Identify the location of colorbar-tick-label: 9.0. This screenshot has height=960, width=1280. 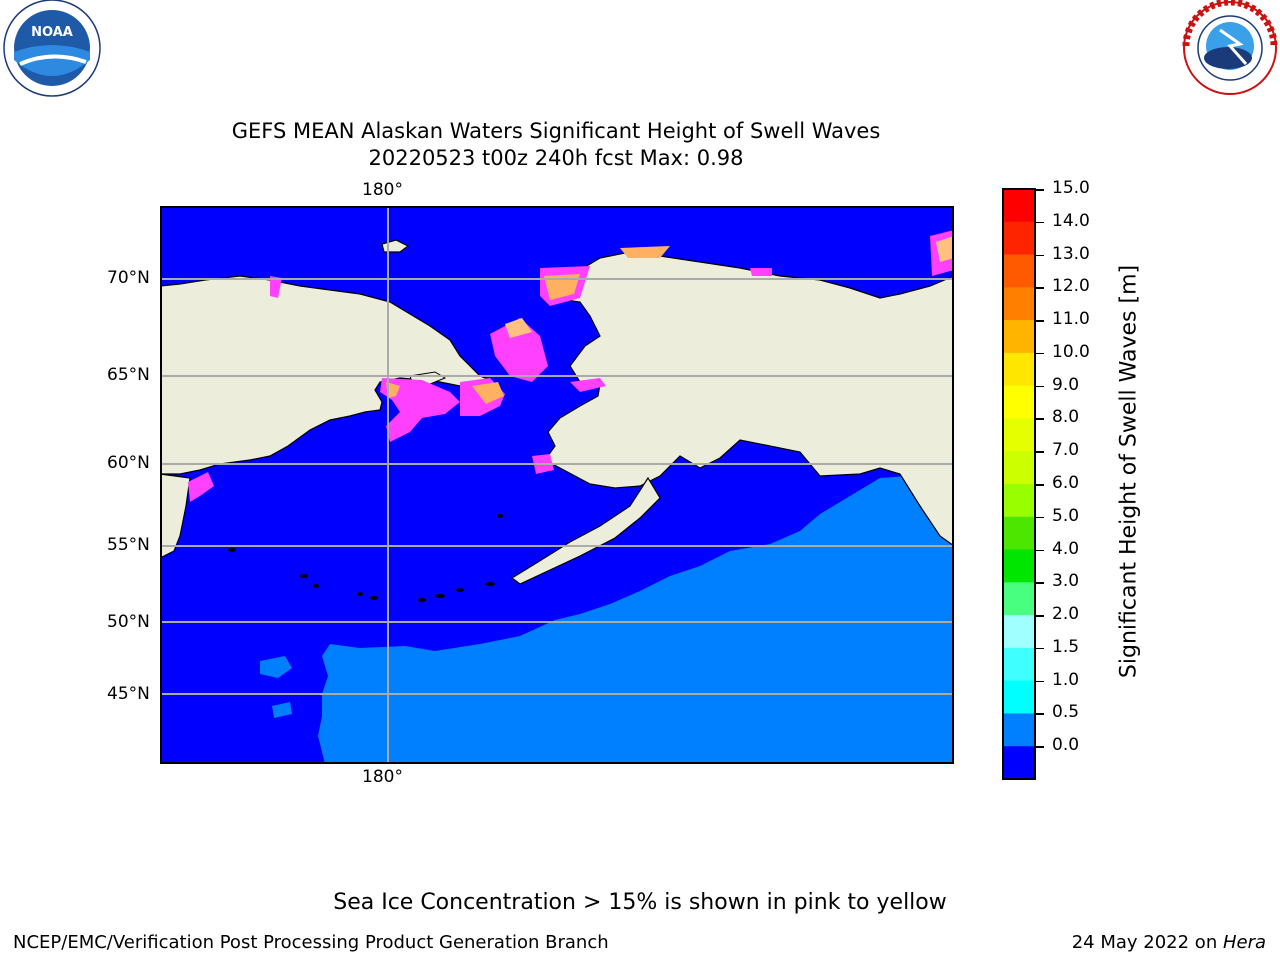
(1066, 384).